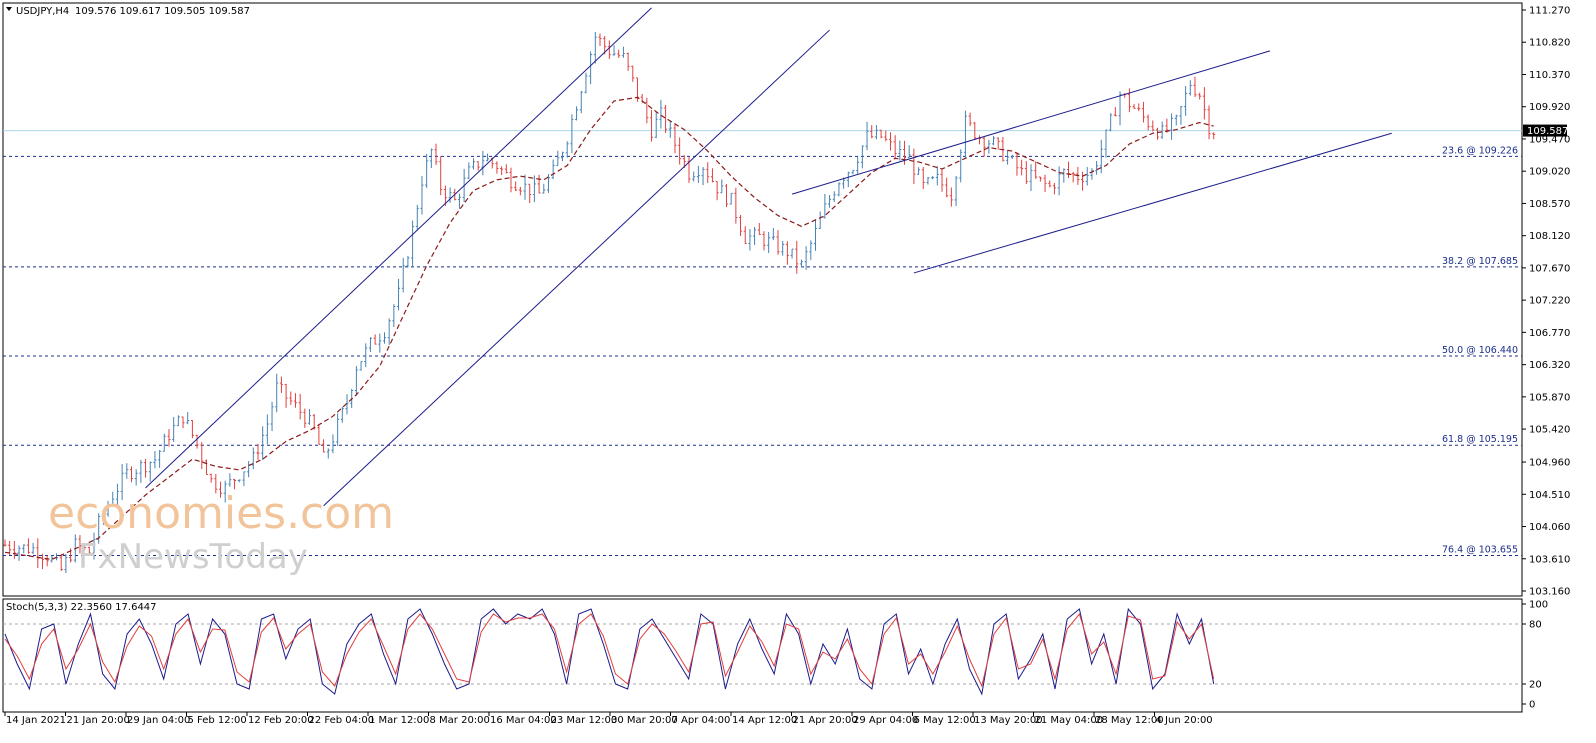 The image size is (1596, 743). What do you see at coordinates (1549, 204) in the screenshot?
I see `price-tick-label: 108.570` at bounding box center [1549, 204].